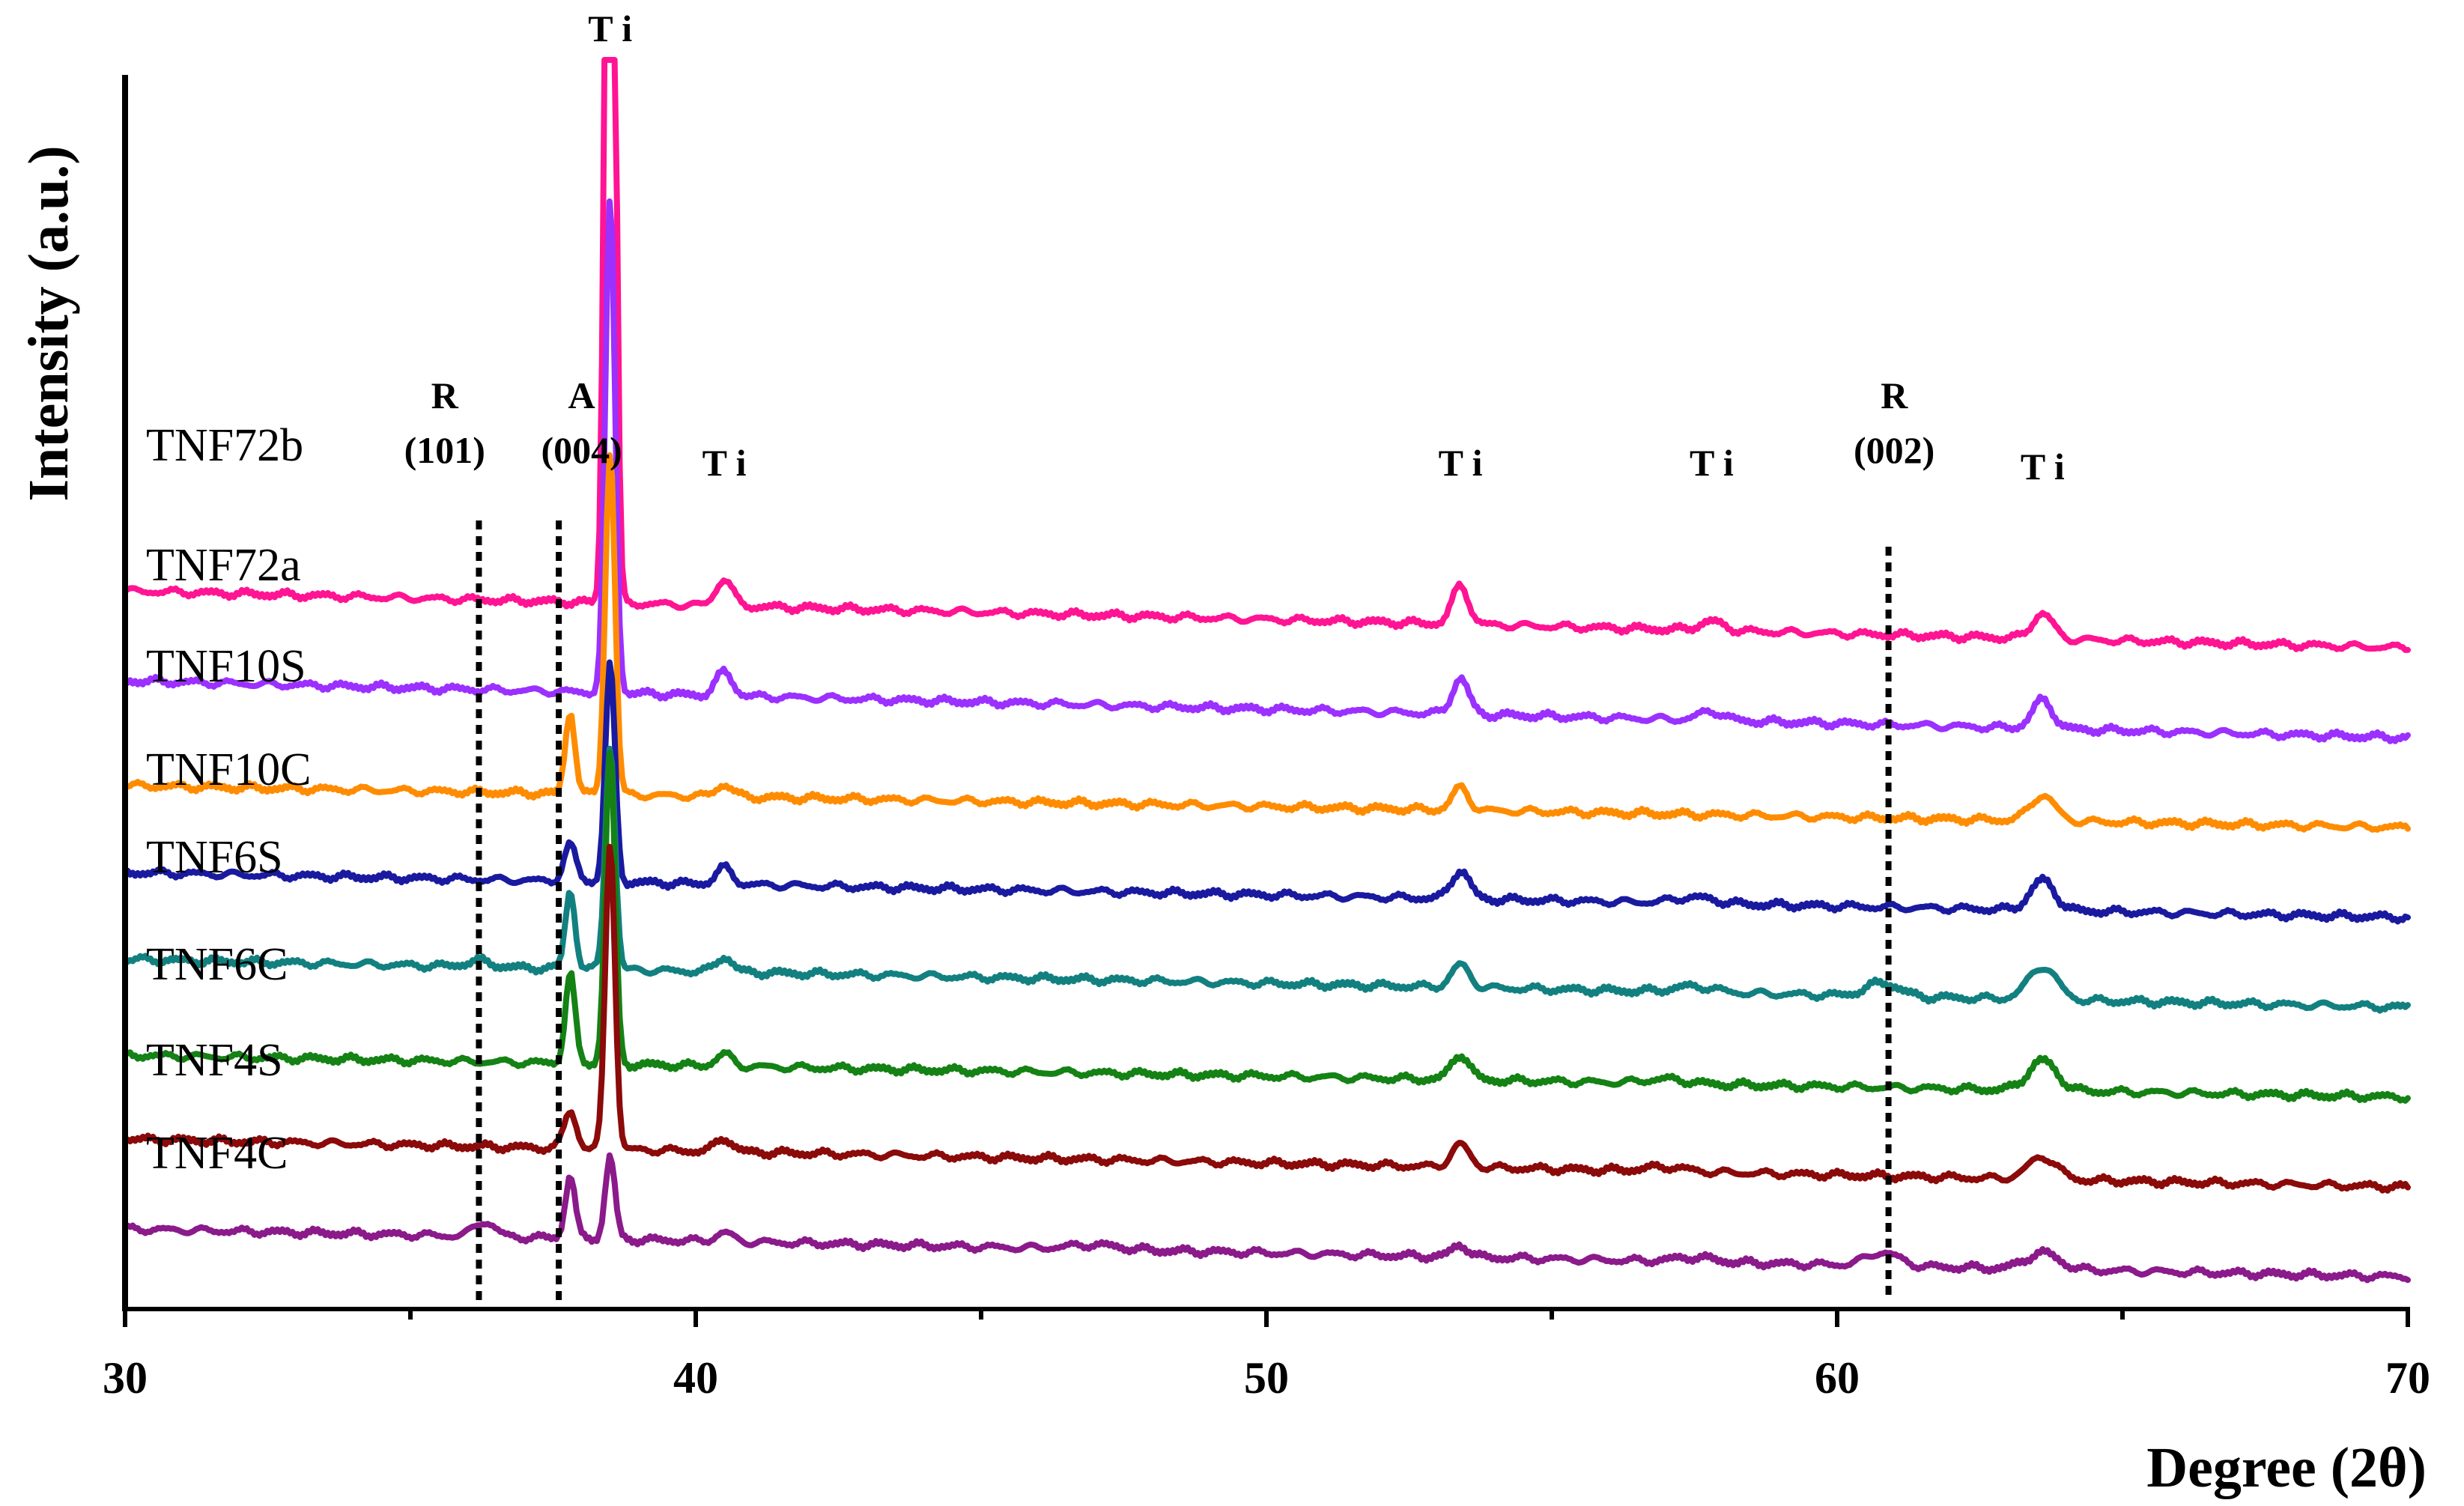 This screenshot has width=2464, height=1506. Describe the element at coordinates (214, 857) in the screenshot. I see `series-label-TNF6S: TNF6S` at that location.